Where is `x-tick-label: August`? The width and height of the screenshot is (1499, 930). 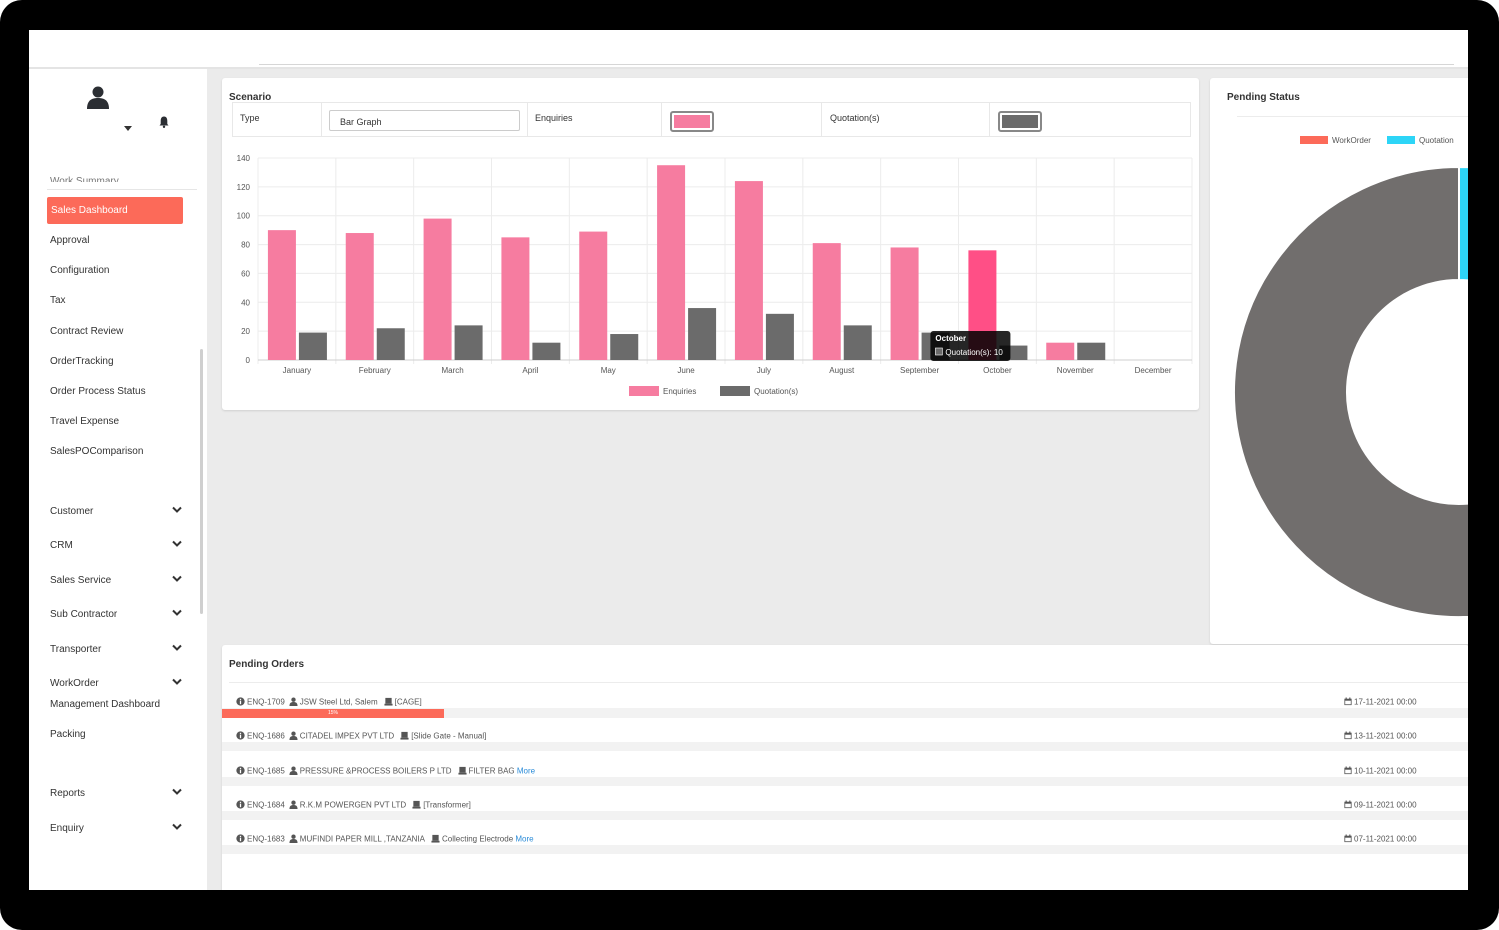
x-tick-label: August is located at coordinates (842, 370).